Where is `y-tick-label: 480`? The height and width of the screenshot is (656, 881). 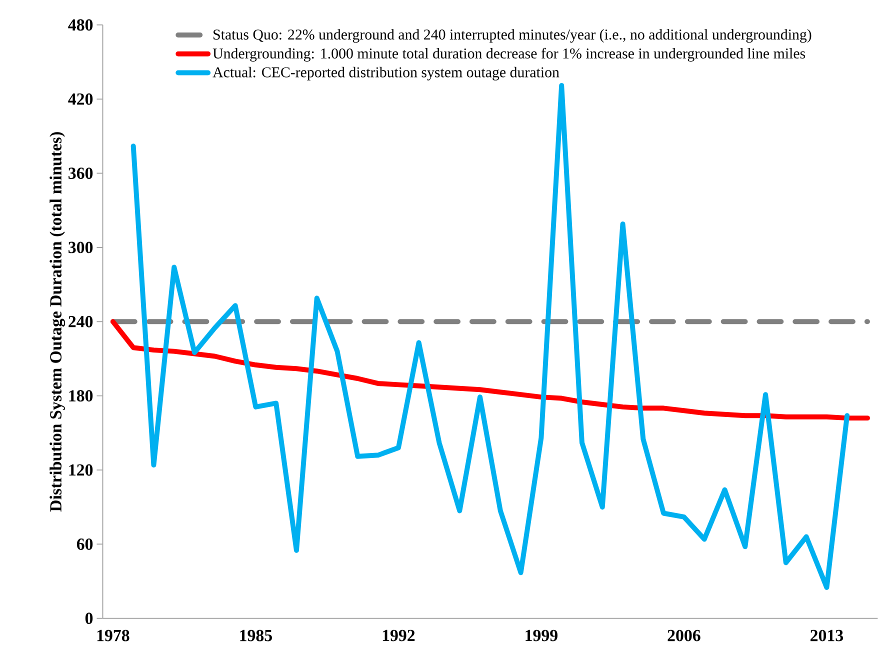
y-tick-label: 480 is located at coordinates (80, 25).